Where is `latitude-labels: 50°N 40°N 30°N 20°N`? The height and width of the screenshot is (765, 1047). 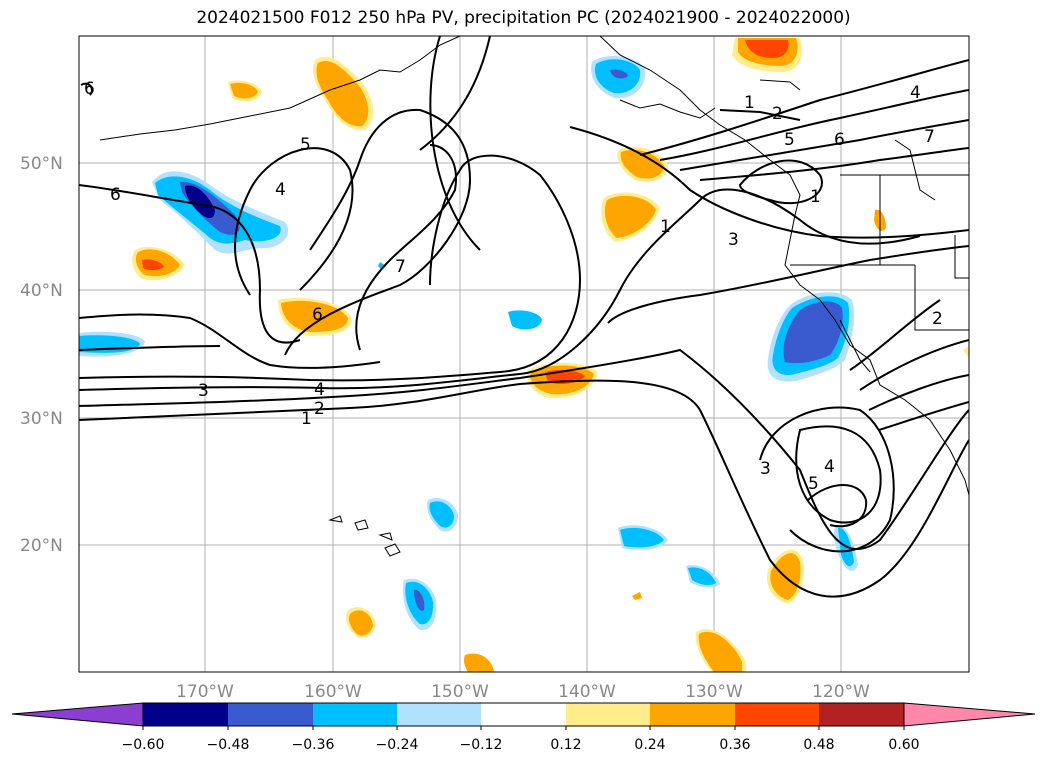
latitude-labels: 50°N 40°N 30°N 20°N is located at coordinates (41, 355).